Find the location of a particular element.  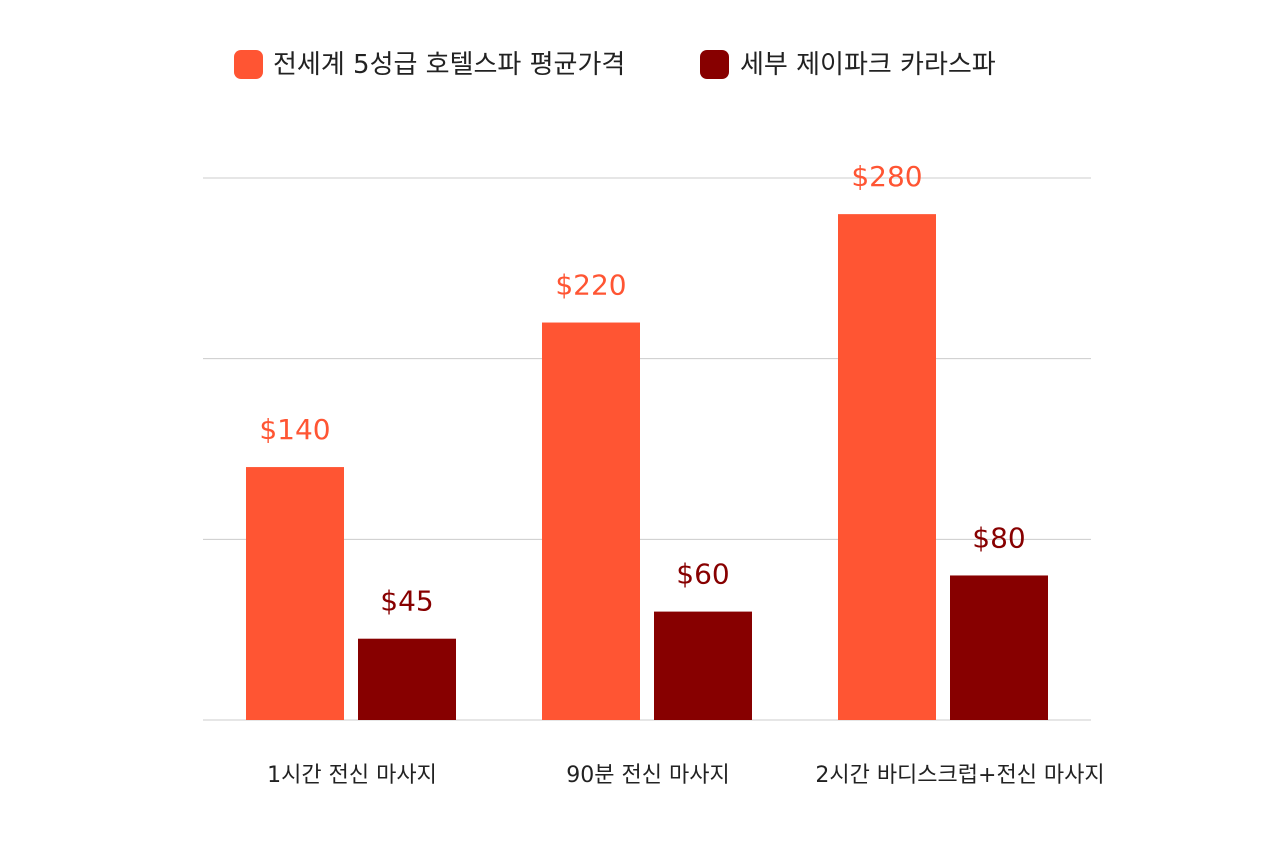

bar-s1-c2 is located at coordinates (999, 647).